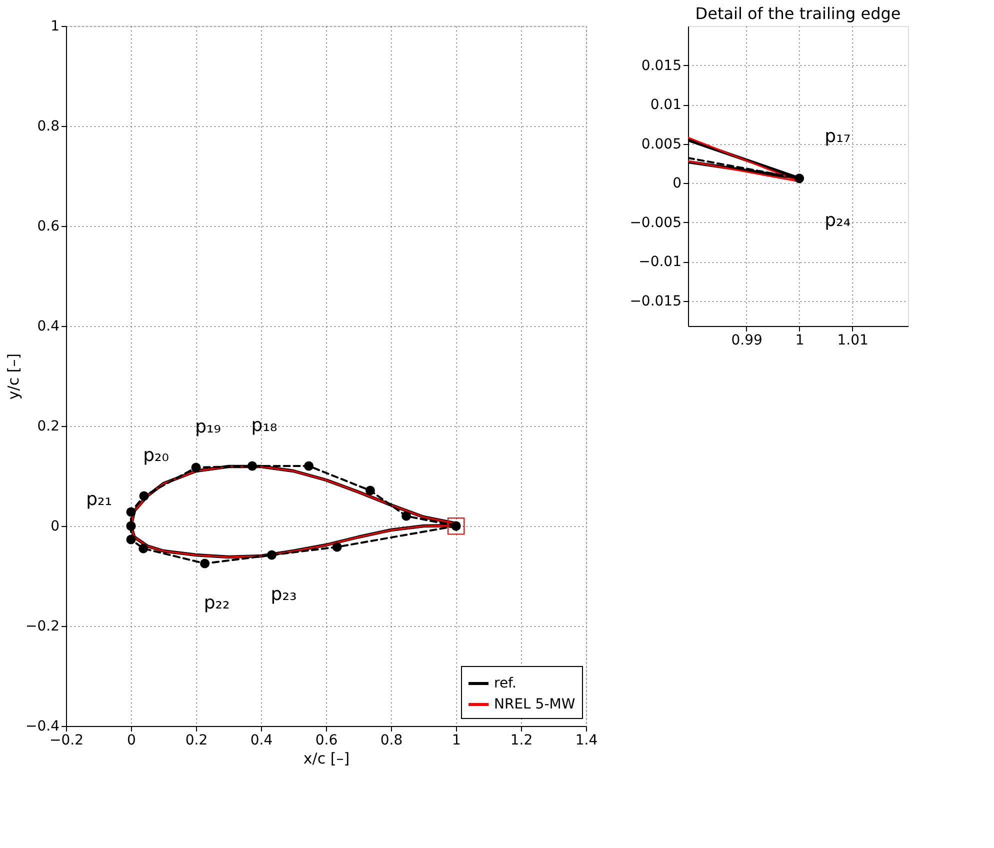 This screenshot has width=994, height=848. Describe the element at coordinates (666, 105) in the screenshot. I see `y-tick-label: 0.01` at that location.